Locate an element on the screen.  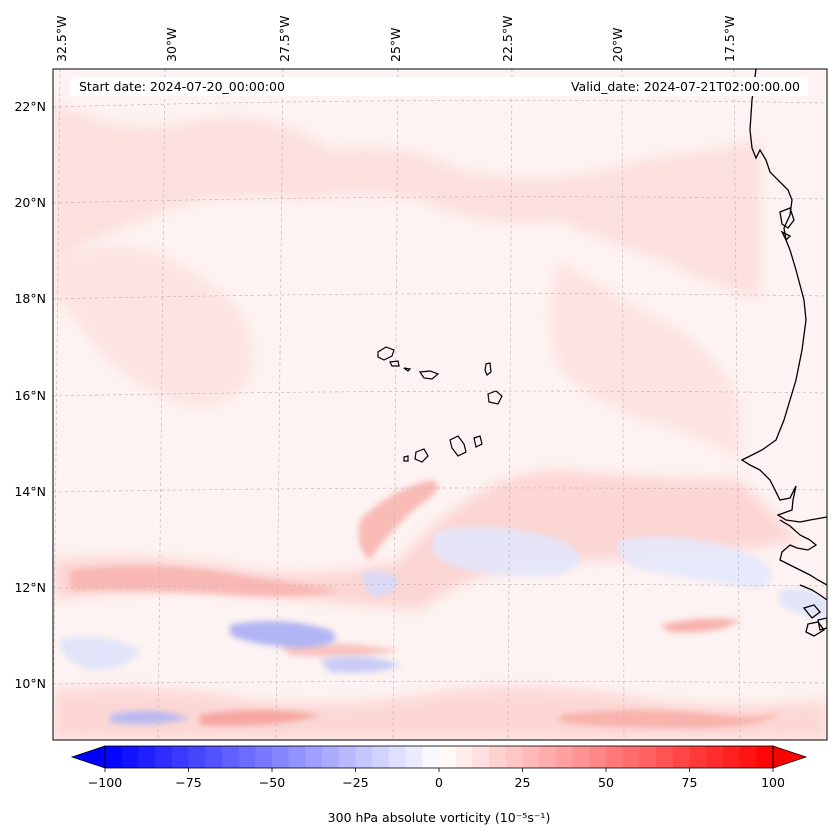
lat-label: 18°N is located at coordinates (30, 298).